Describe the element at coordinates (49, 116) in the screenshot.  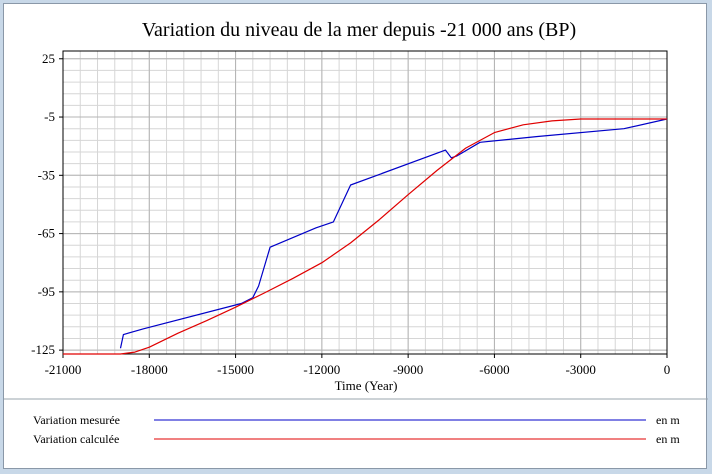
I see `y-tick-label: -5` at that location.